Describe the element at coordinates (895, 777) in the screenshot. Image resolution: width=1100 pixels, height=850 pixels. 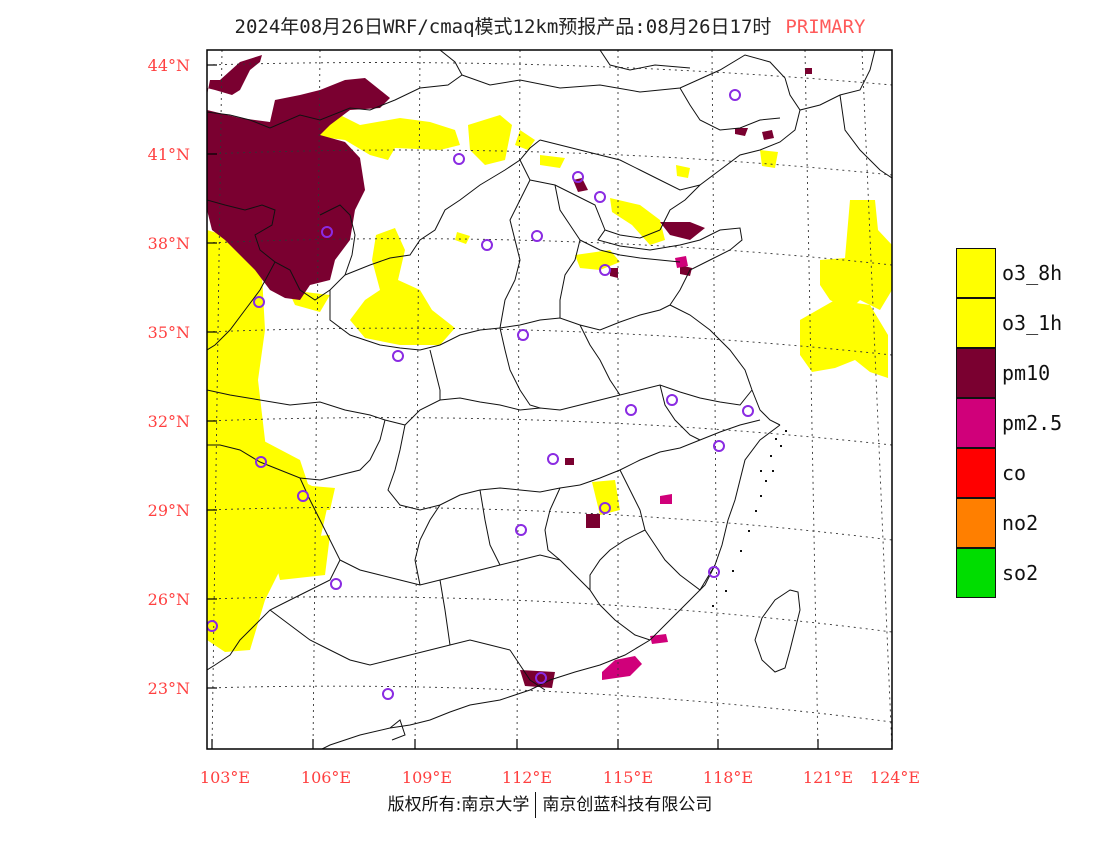
I see `lon-label: 124°E` at that location.